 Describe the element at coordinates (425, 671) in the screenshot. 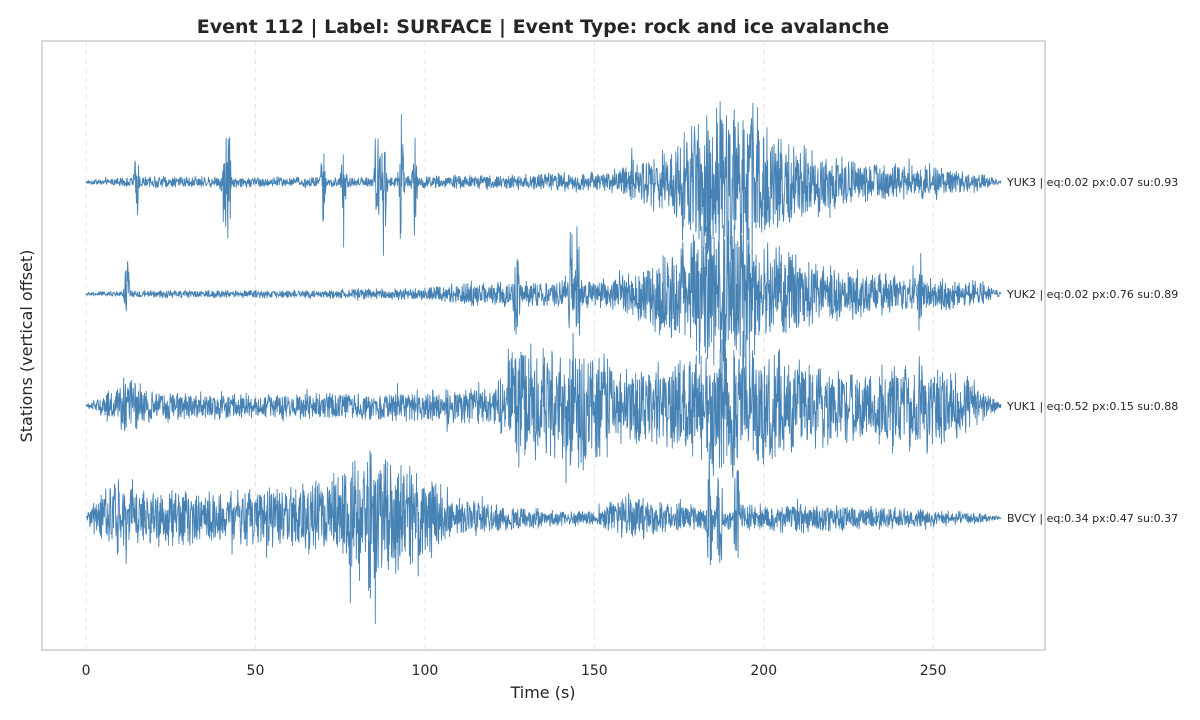

I see `x-tick-label: 100` at that location.